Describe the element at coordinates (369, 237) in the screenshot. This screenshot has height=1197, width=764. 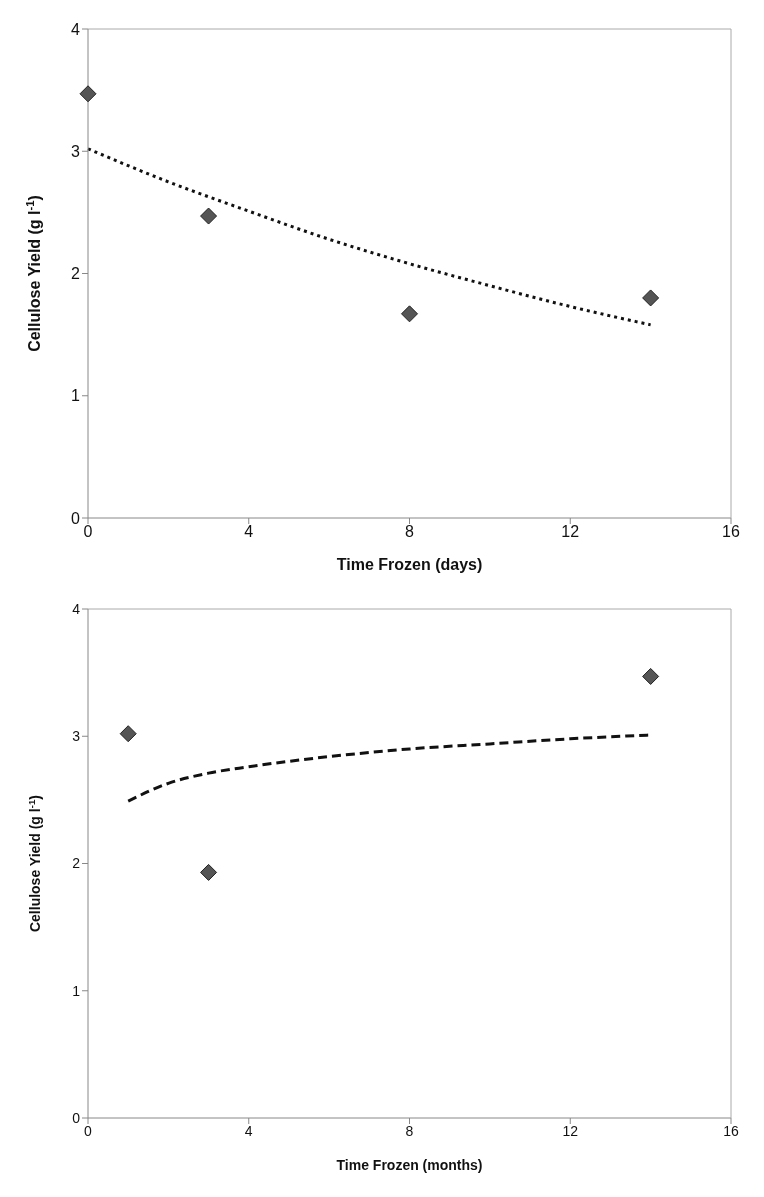
I see `line-series` at that location.